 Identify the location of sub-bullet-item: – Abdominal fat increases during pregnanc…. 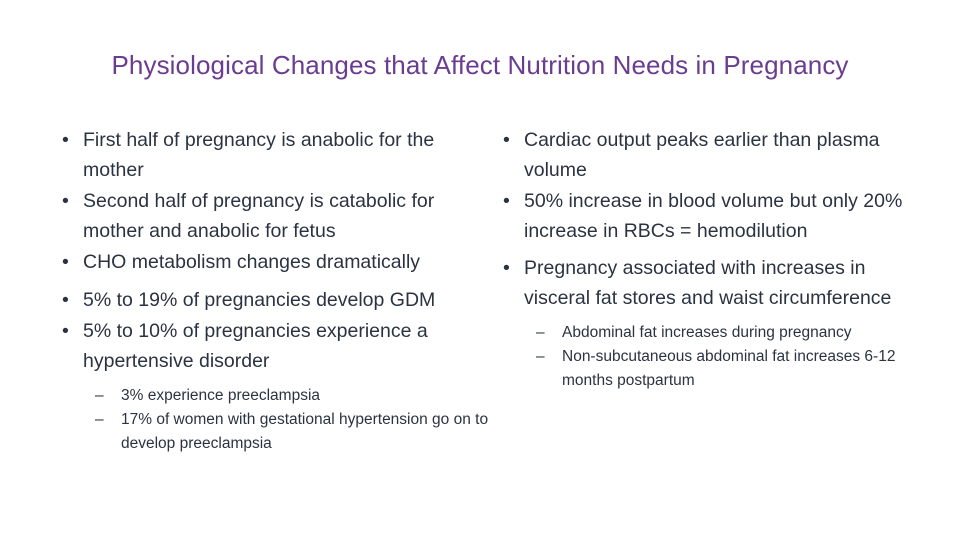
(729, 333).